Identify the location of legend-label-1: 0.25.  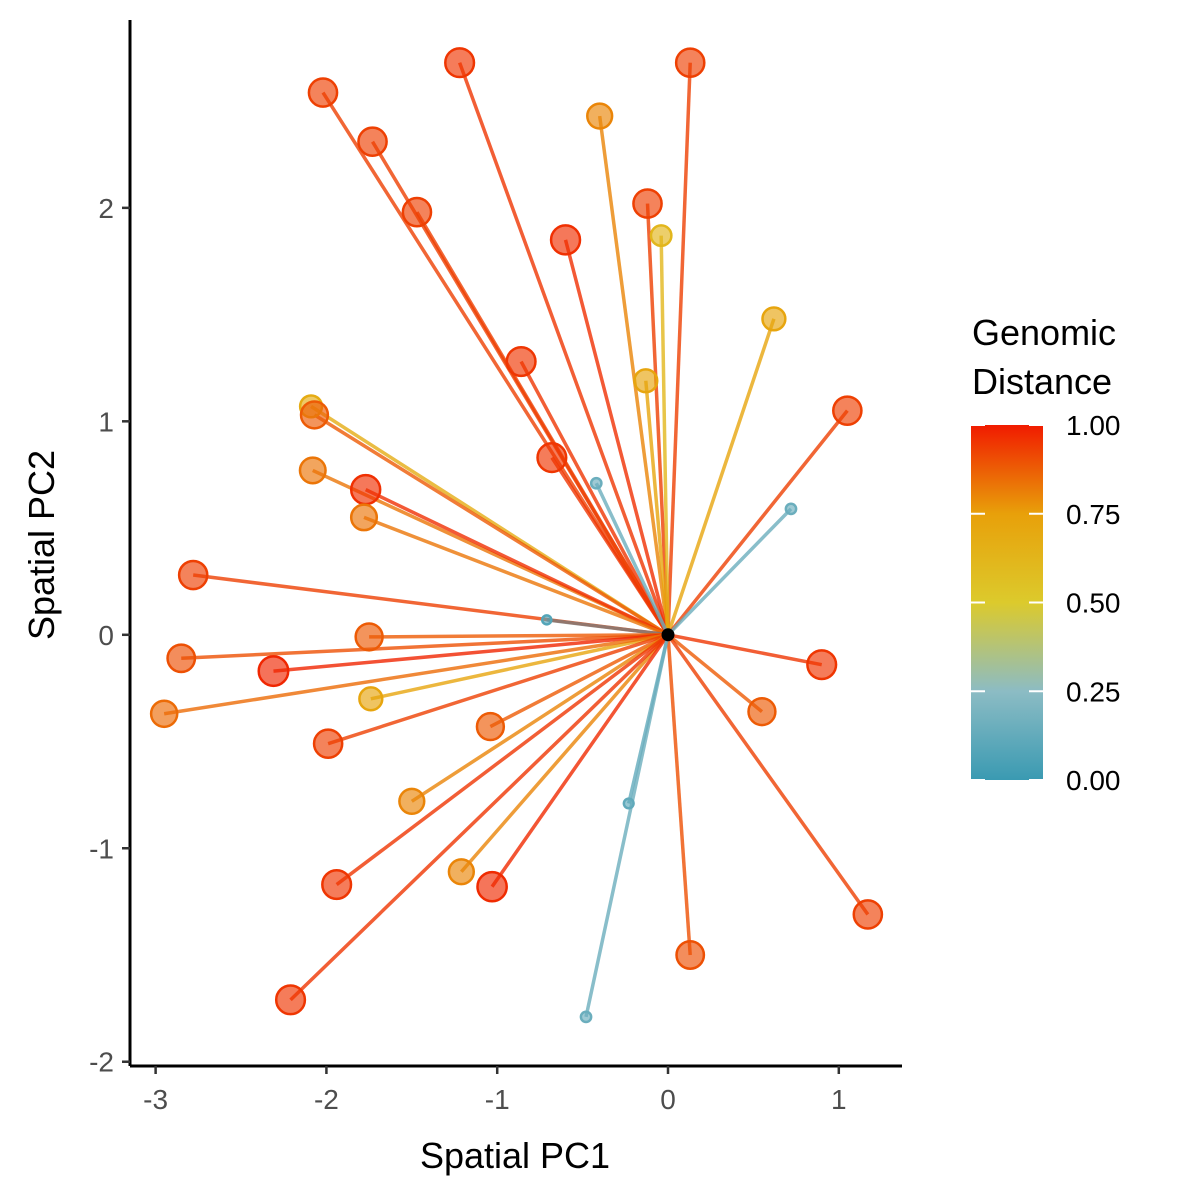
(1093, 691).